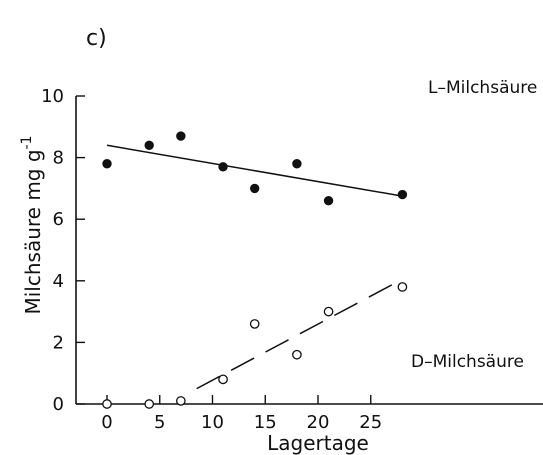 The image size is (543, 455). Describe the element at coordinates (96, 38) in the screenshot. I see `panel-label: c)` at that location.